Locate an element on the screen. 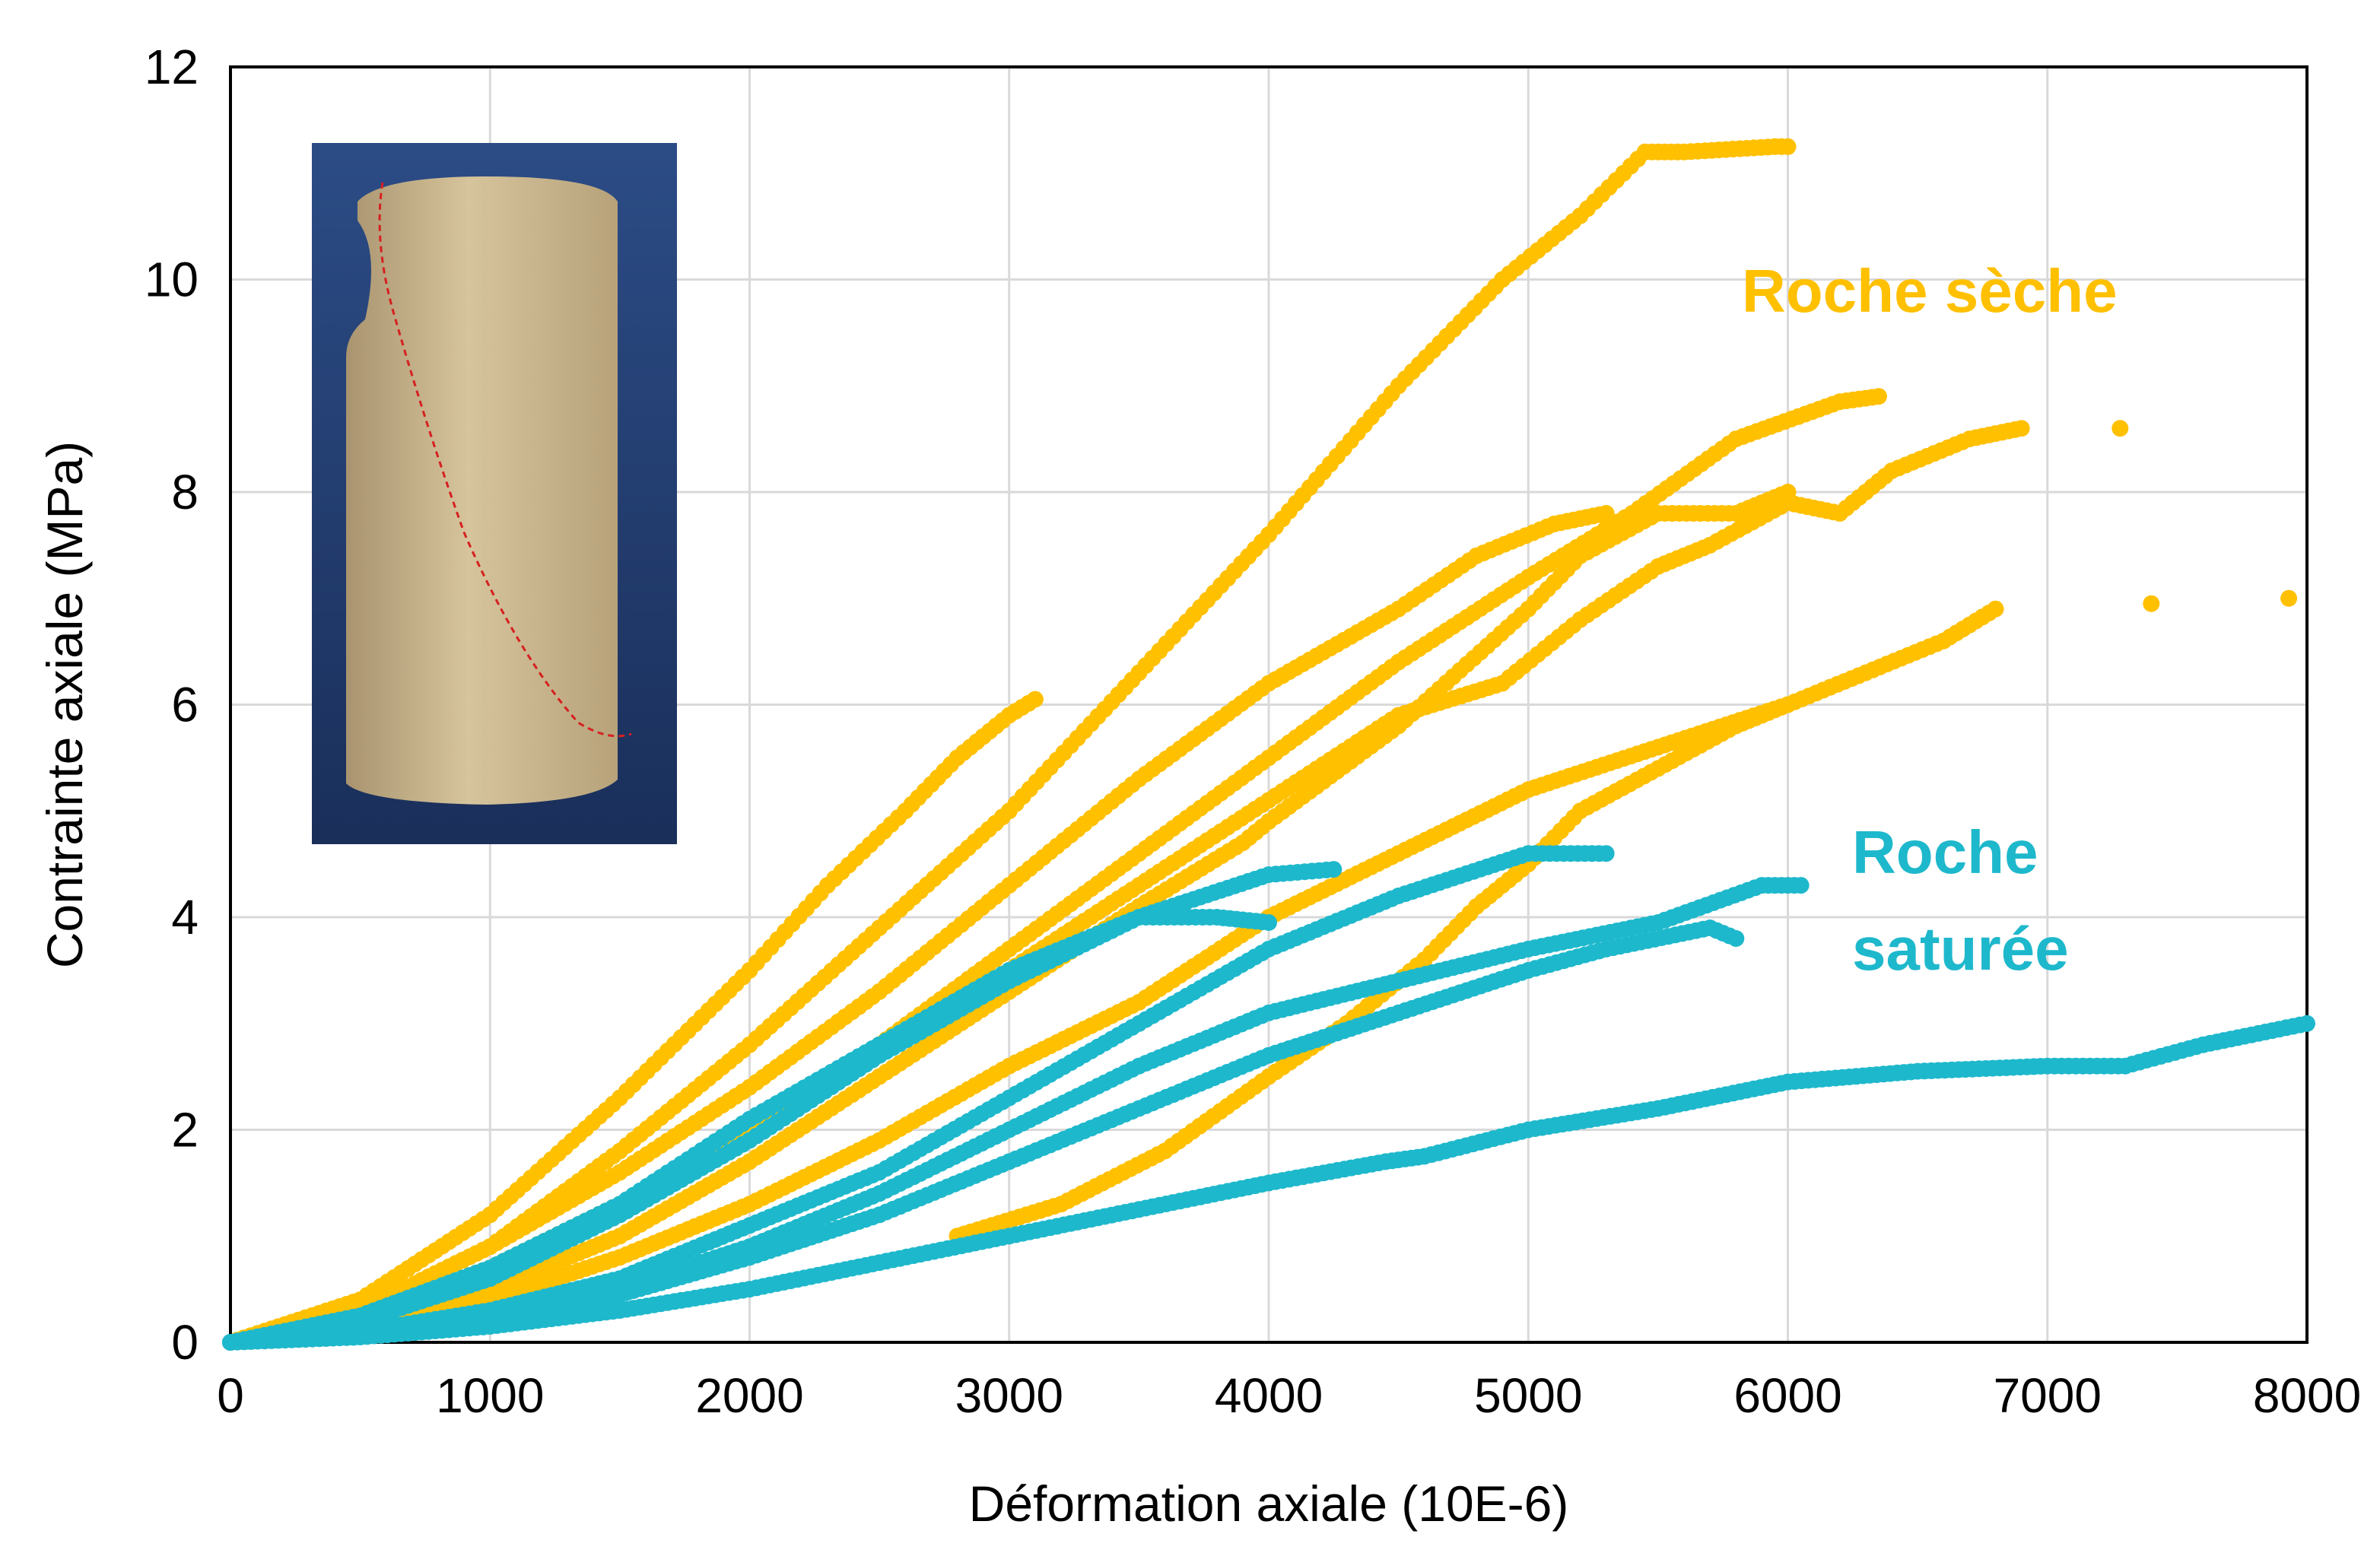 This screenshot has height=1553, width=2380. y-tick-label: 4 is located at coordinates (185, 917).